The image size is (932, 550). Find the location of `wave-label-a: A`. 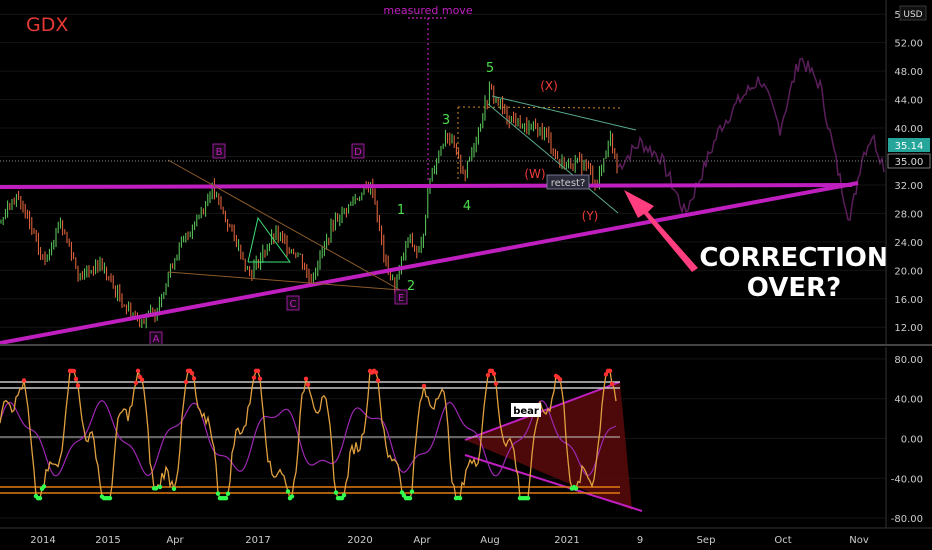

wave-label-a: A is located at coordinates (156, 338).